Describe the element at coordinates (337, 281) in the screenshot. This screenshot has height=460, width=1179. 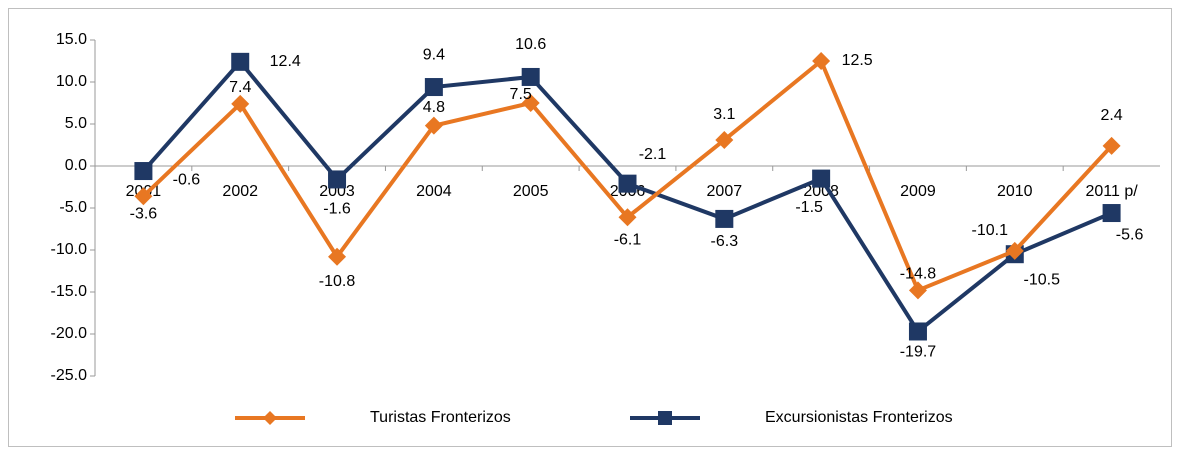
I see `data-label: -10.8` at that location.